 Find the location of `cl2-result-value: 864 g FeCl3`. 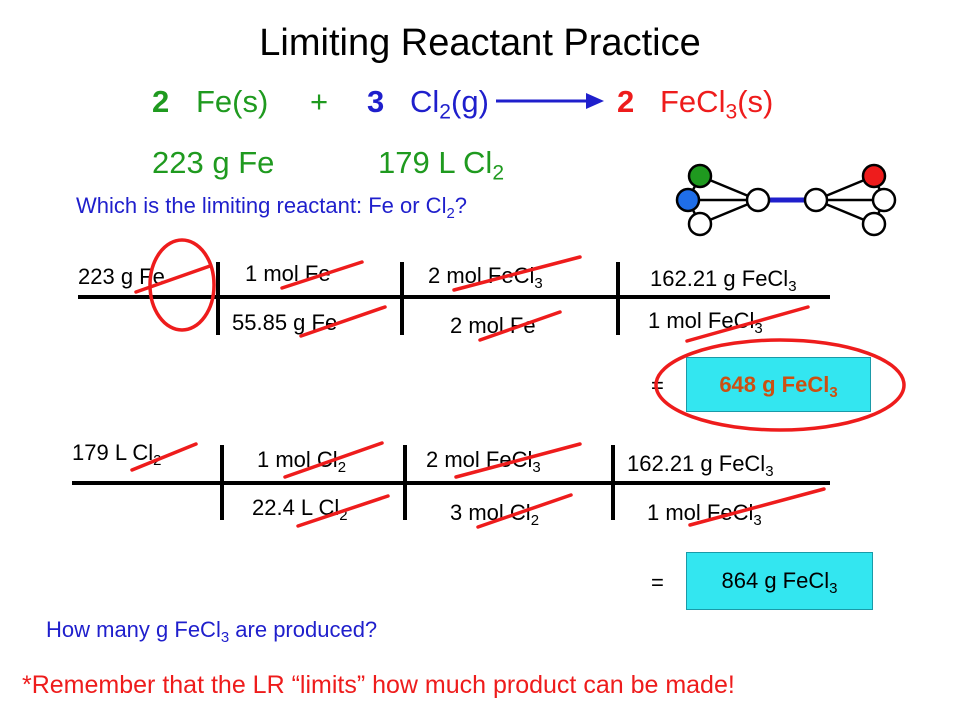

cl2-result-value: 864 g FeCl3 is located at coordinates (779, 582).